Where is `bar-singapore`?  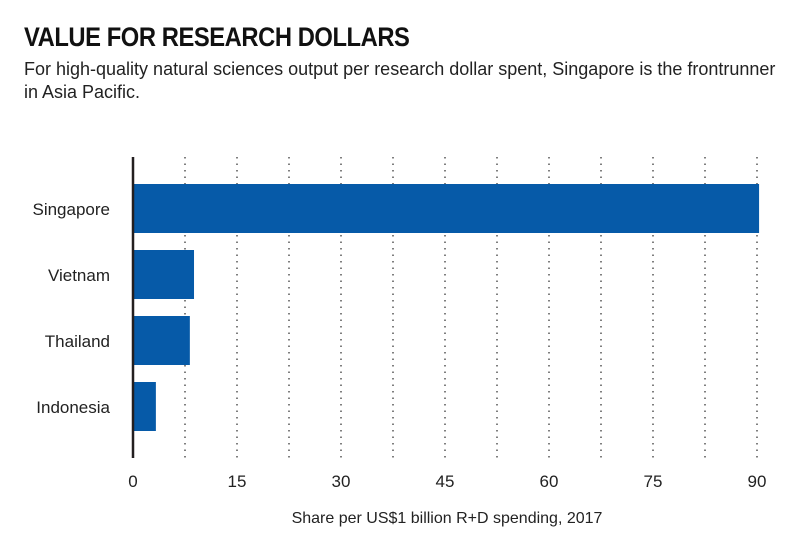
bar-singapore is located at coordinates (447, 208).